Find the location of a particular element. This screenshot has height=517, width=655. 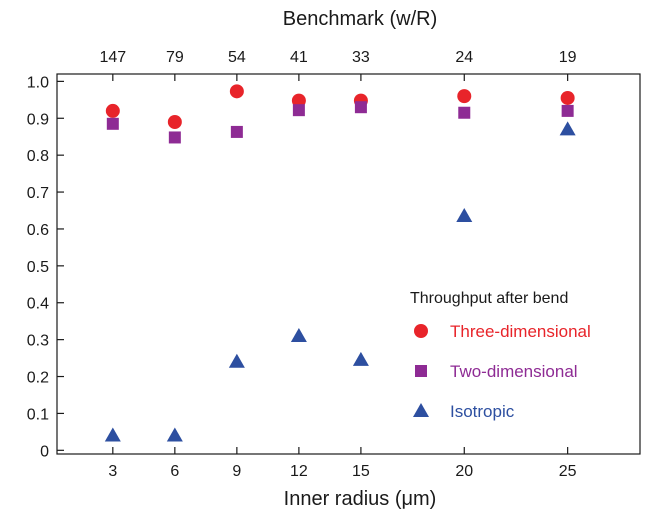

x-tick-label: 12 is located at coordinates (299, 471).